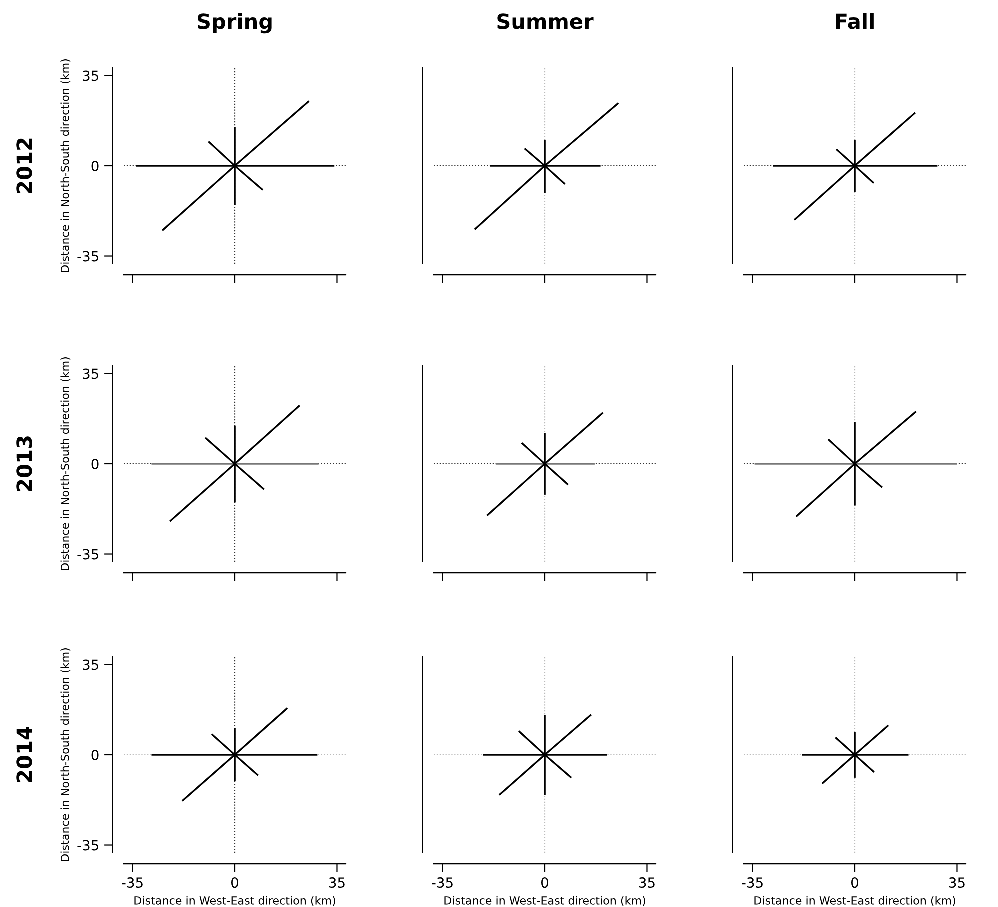 The width and height of the screenshot is (998, 907). I want to click on chart-title: Fall, so click(855, 21).